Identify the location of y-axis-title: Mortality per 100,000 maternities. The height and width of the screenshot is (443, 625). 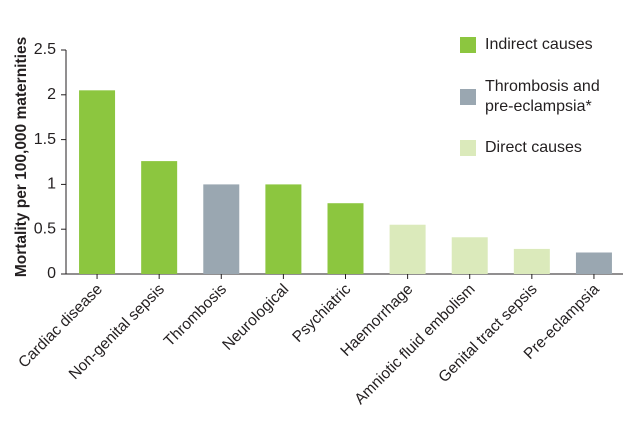
(21, 157).